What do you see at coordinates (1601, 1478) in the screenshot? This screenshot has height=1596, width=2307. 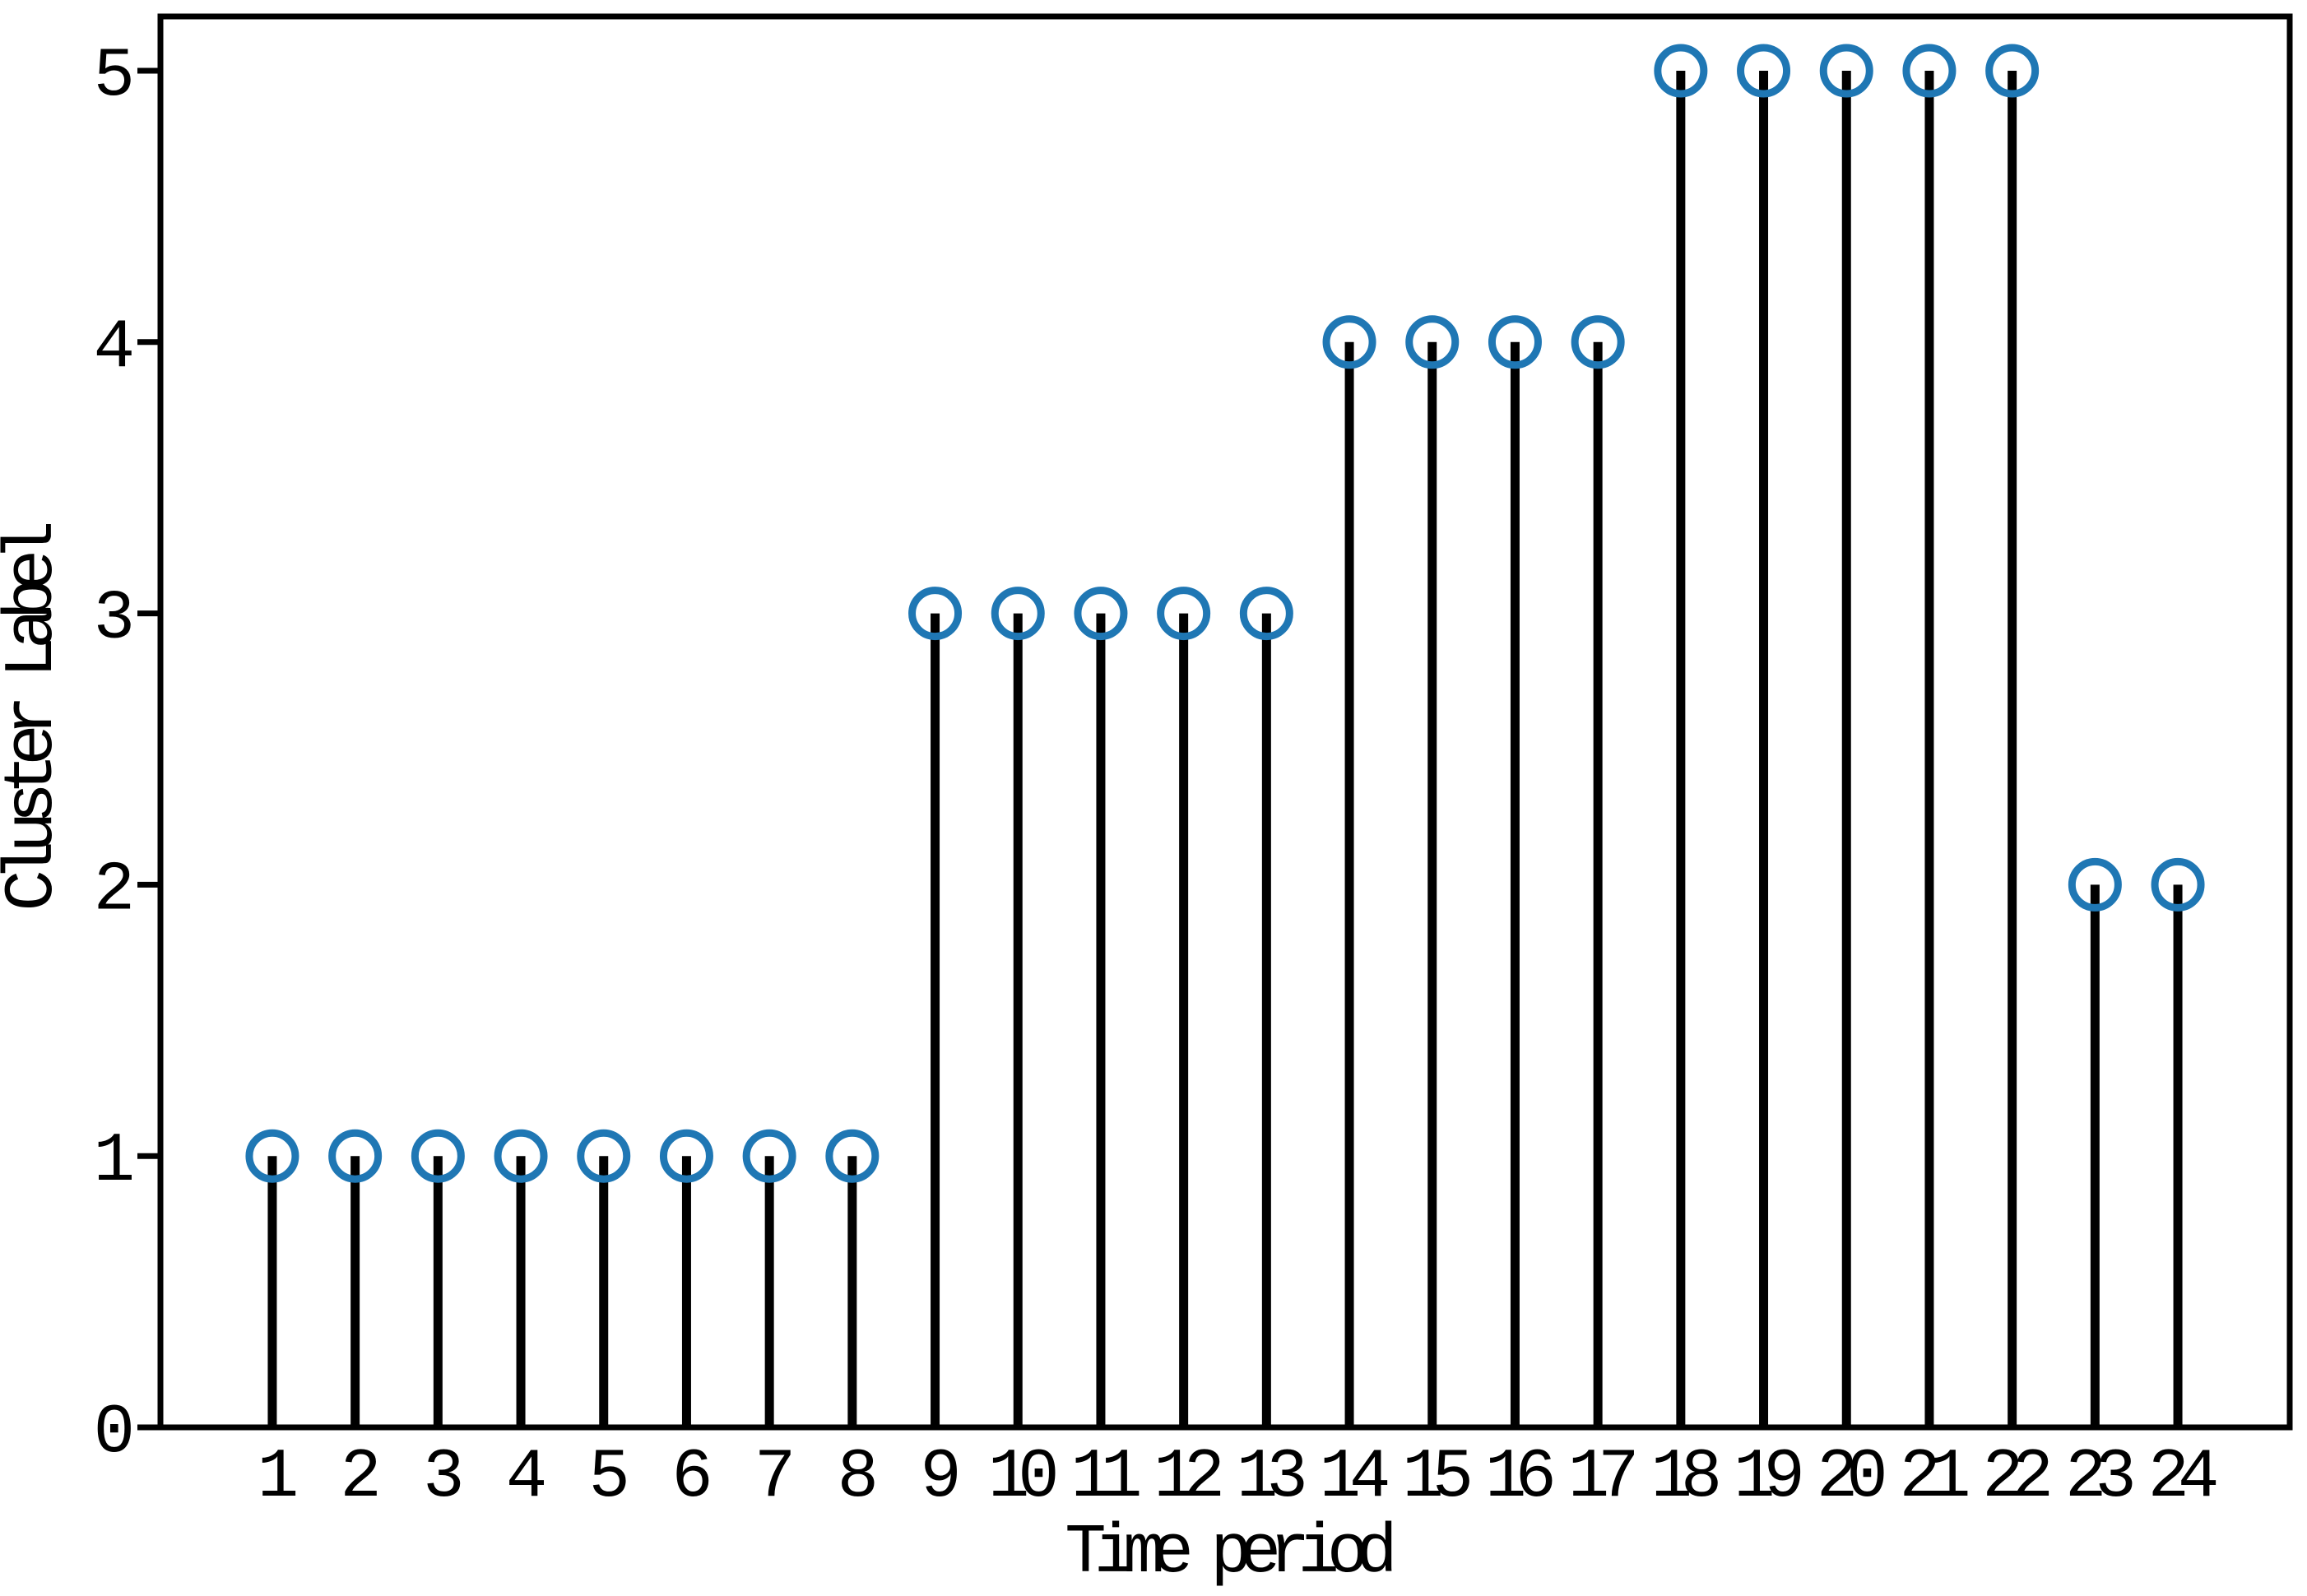 I see `x-tick-label: 17` at bounding box center [1601, 1478].